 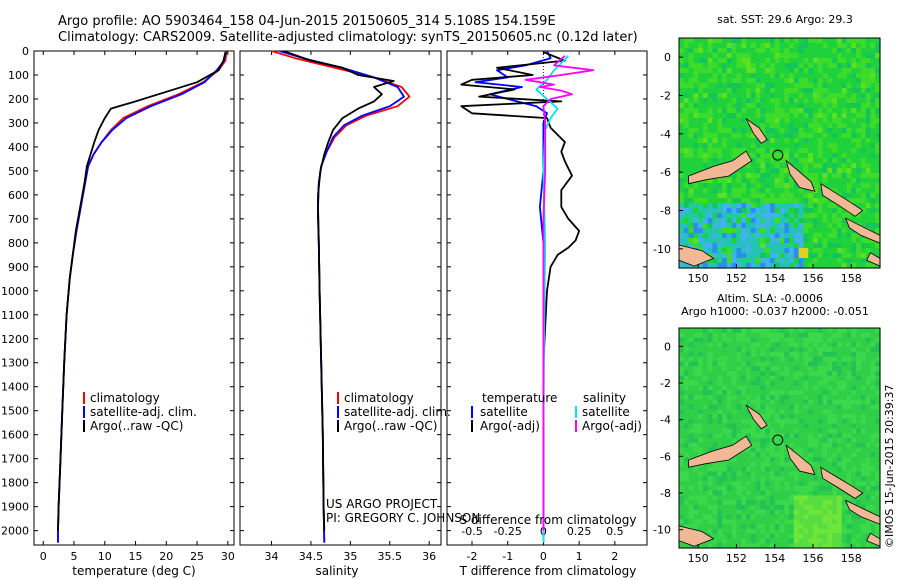 What do you see at coordinates (125, 398) in the screenshot?
I see `legend-label: climatology` at bounding box center [125, 398].